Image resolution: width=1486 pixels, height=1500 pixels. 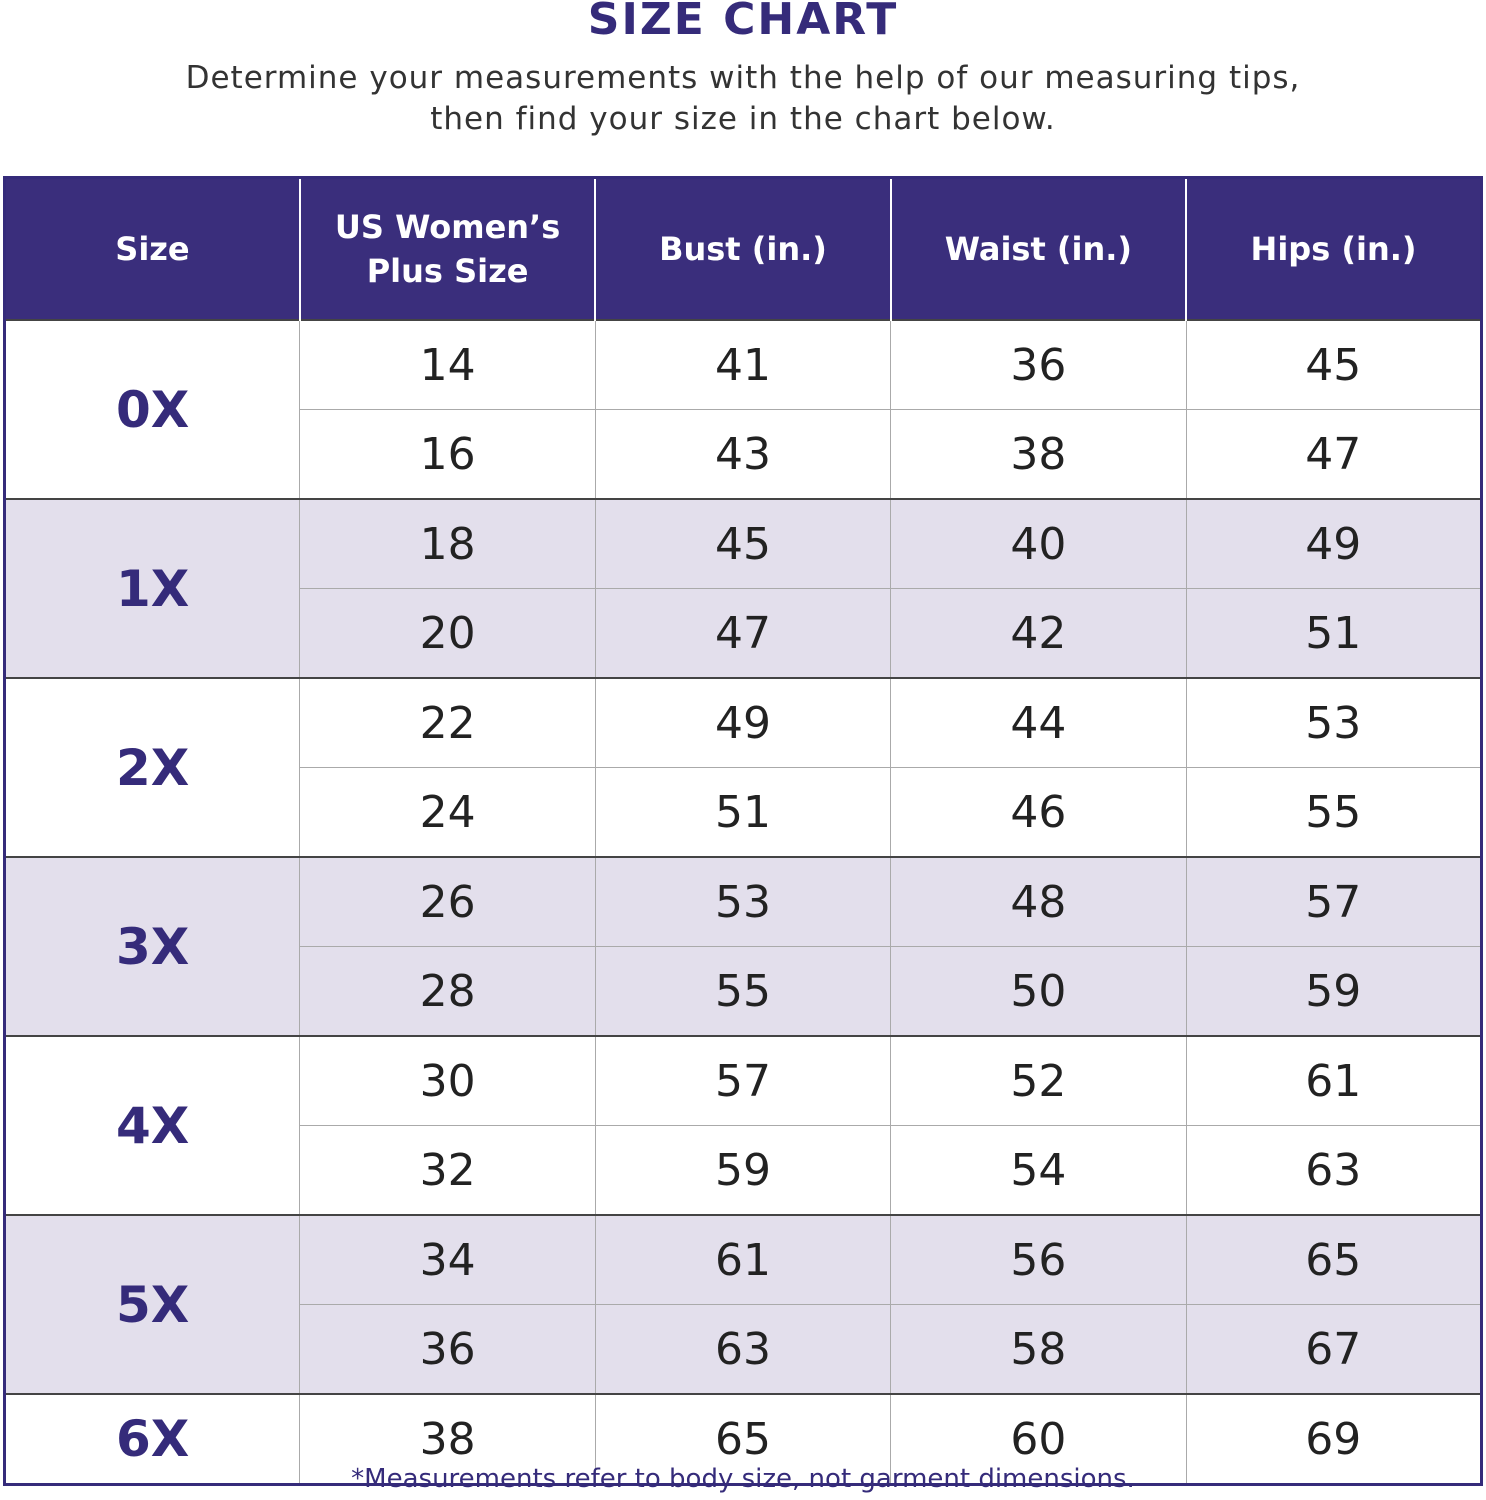 I want to click on table-row: 3X 26 53 48 57, so click(x=743, y=946).